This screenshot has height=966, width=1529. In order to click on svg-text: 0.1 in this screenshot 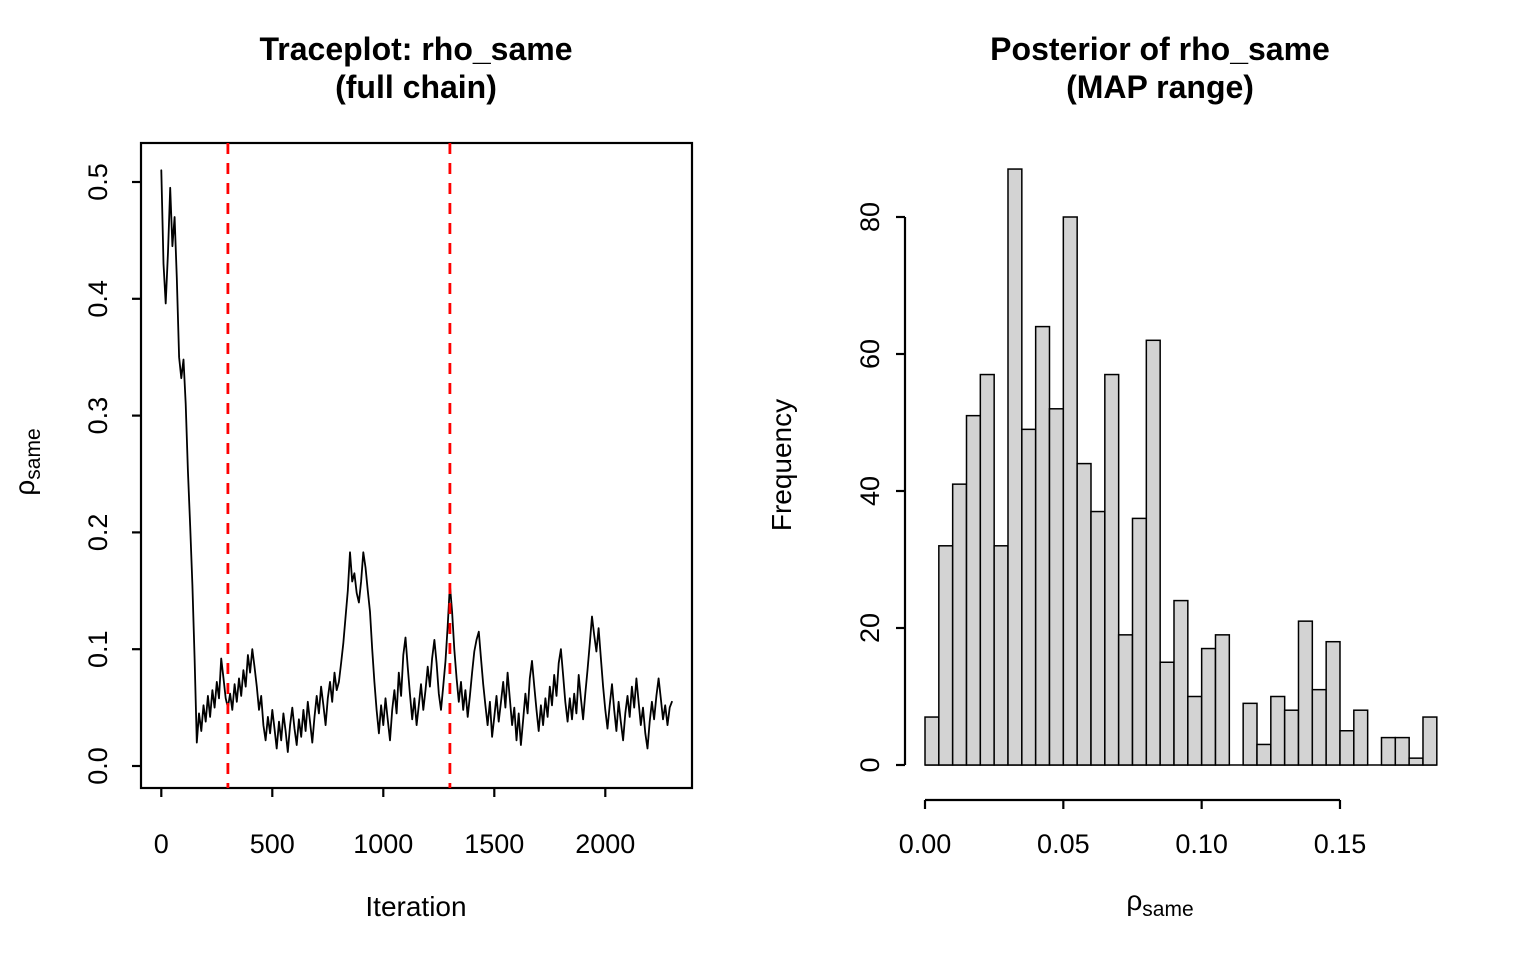, I will do `click(98, 649)`.